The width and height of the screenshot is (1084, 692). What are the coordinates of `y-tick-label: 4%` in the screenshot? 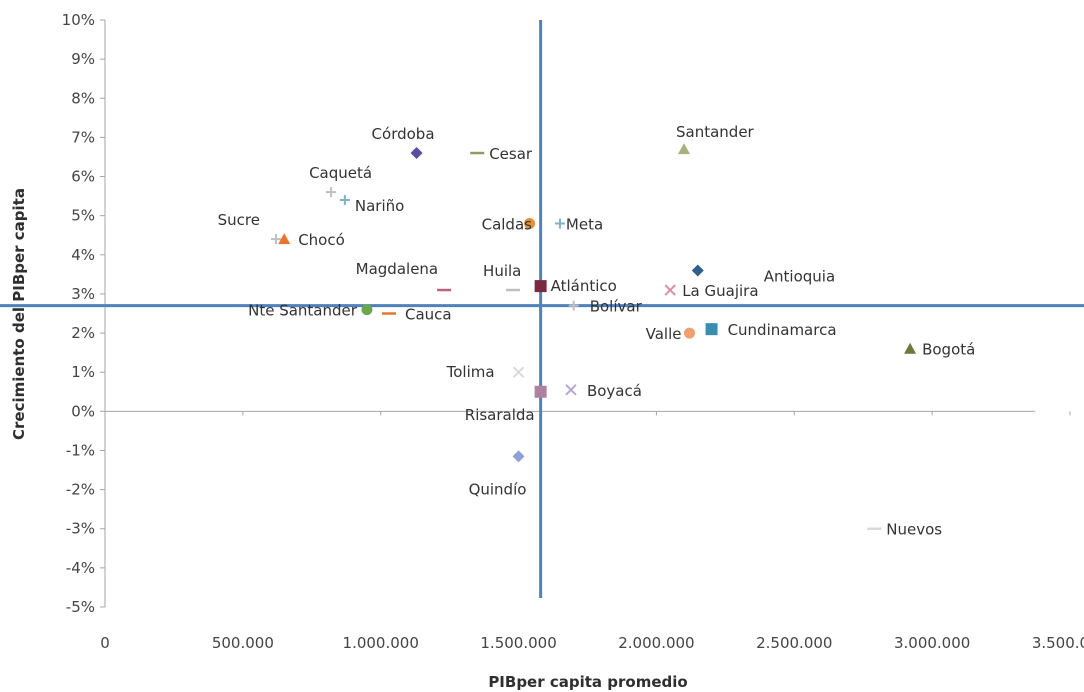 It's located at (83, 255).